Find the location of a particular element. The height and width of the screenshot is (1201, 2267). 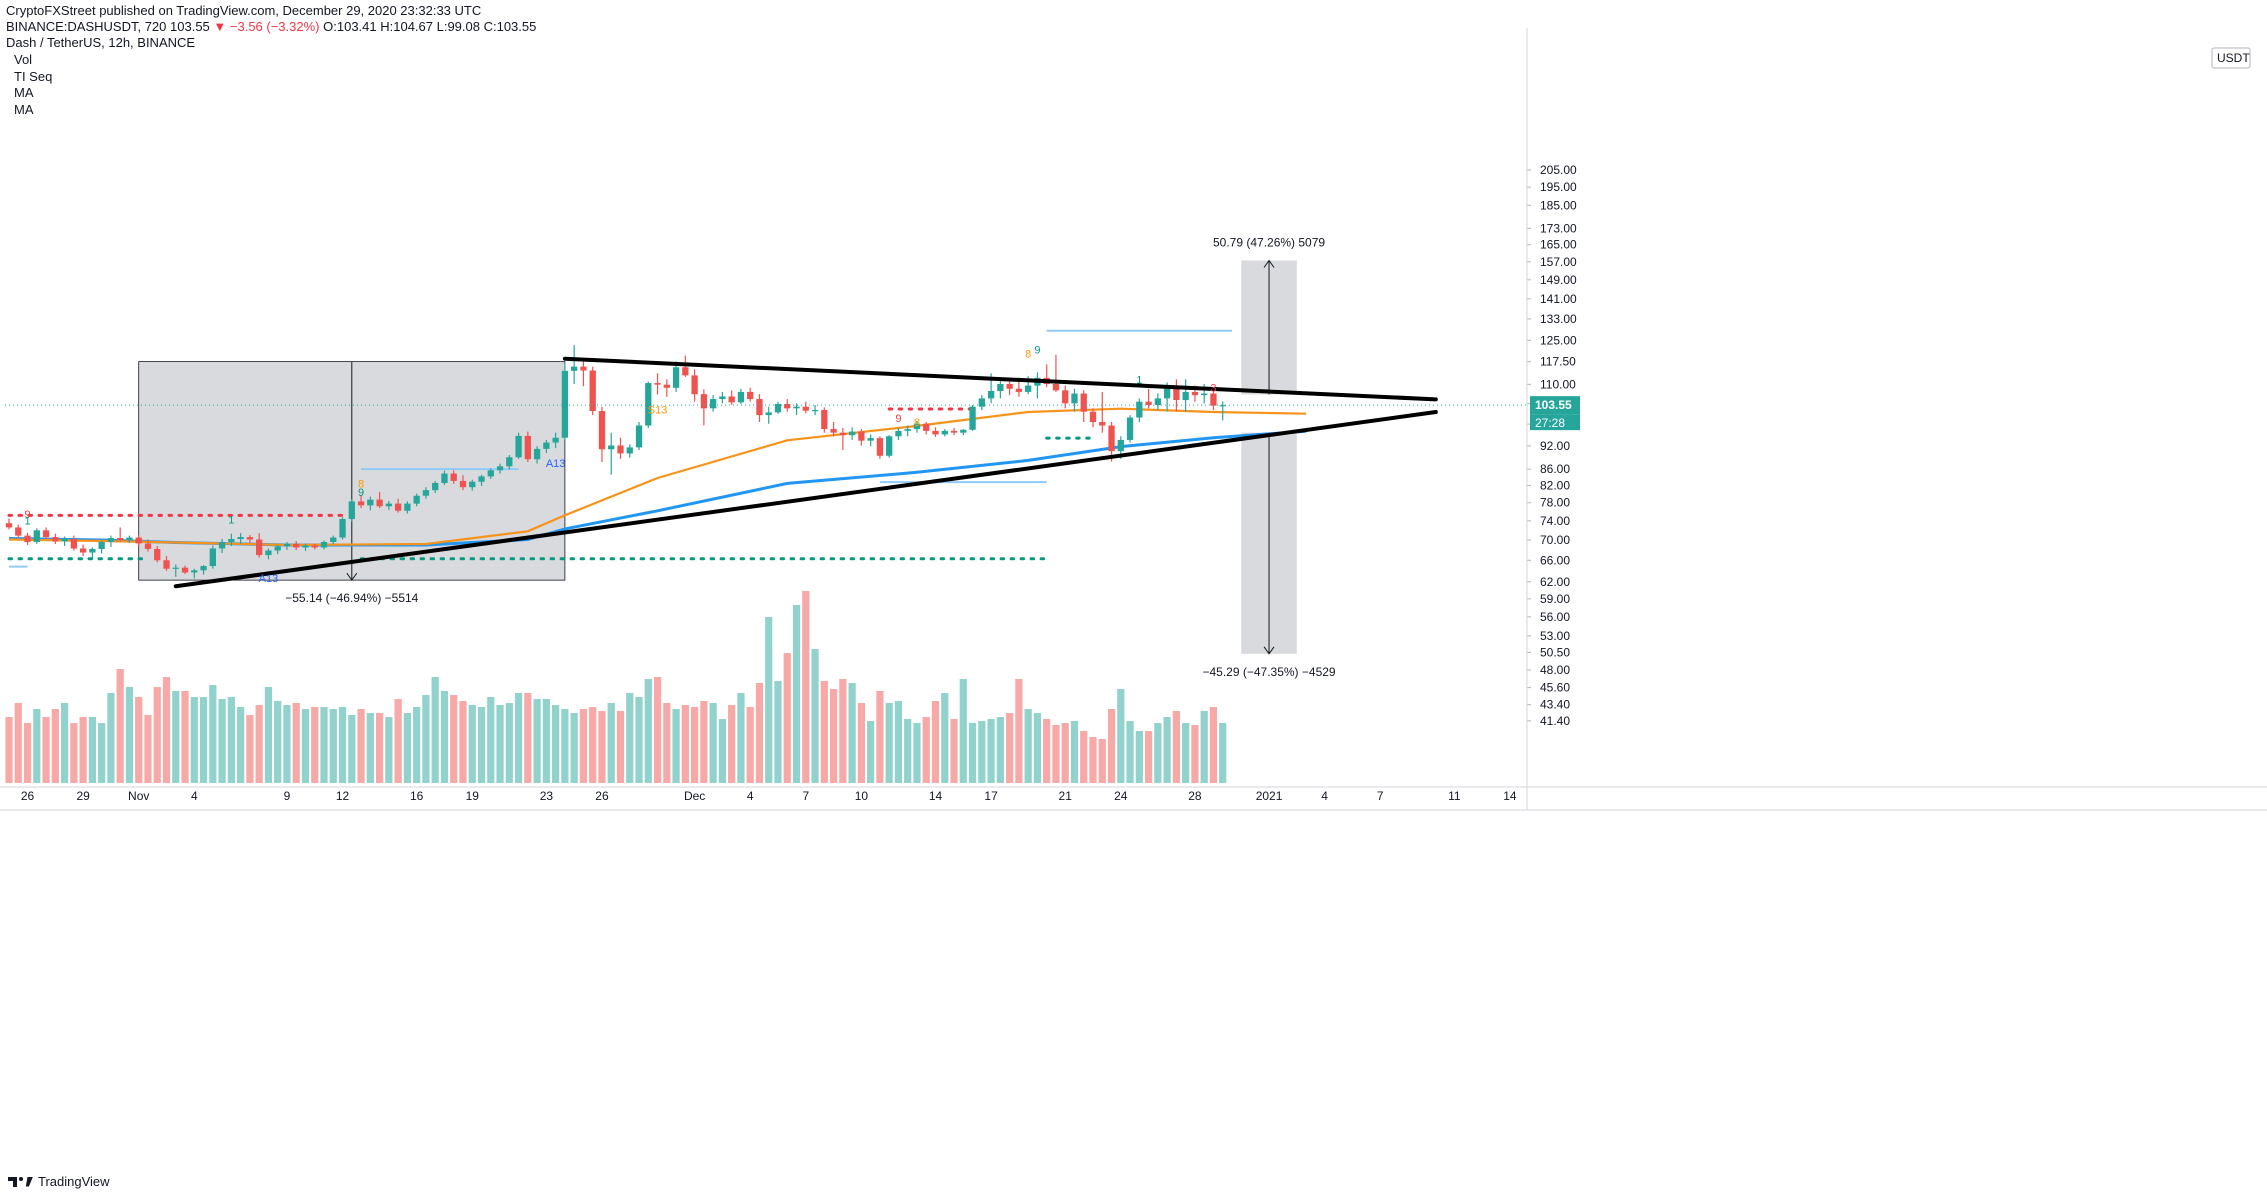

date-tick-label: 26 is located at coordinates (602, 796).